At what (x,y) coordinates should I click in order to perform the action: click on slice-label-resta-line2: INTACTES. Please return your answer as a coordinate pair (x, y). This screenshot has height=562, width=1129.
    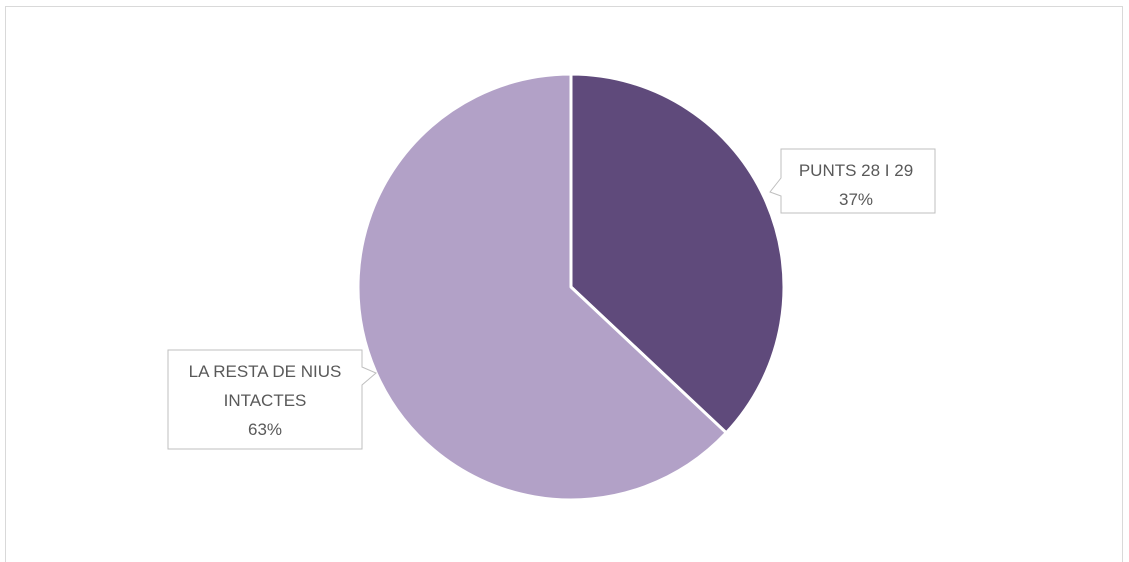
    Looking at the image, I should click on (265, 400).